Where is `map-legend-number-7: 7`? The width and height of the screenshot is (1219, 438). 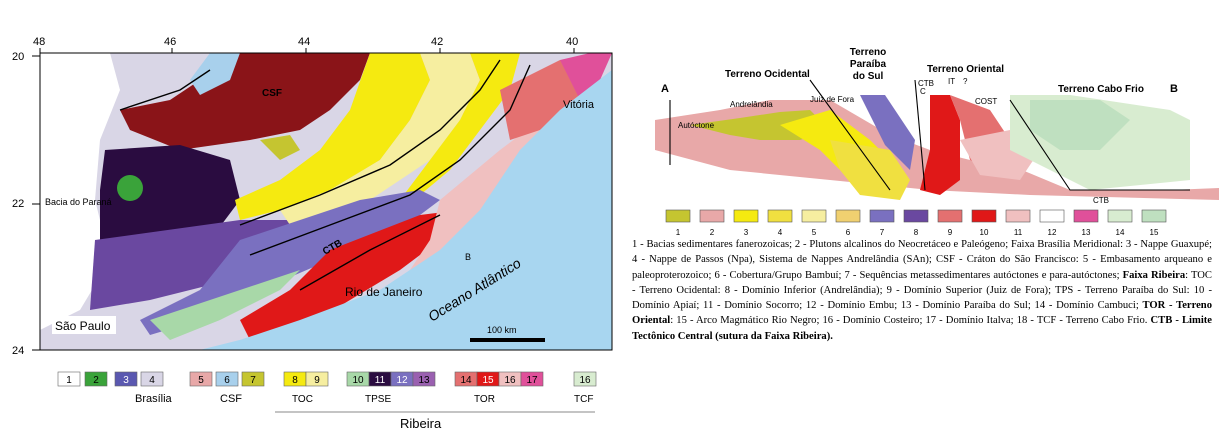
map-legend-number-7: 7 is located at coordinates (253, 380).